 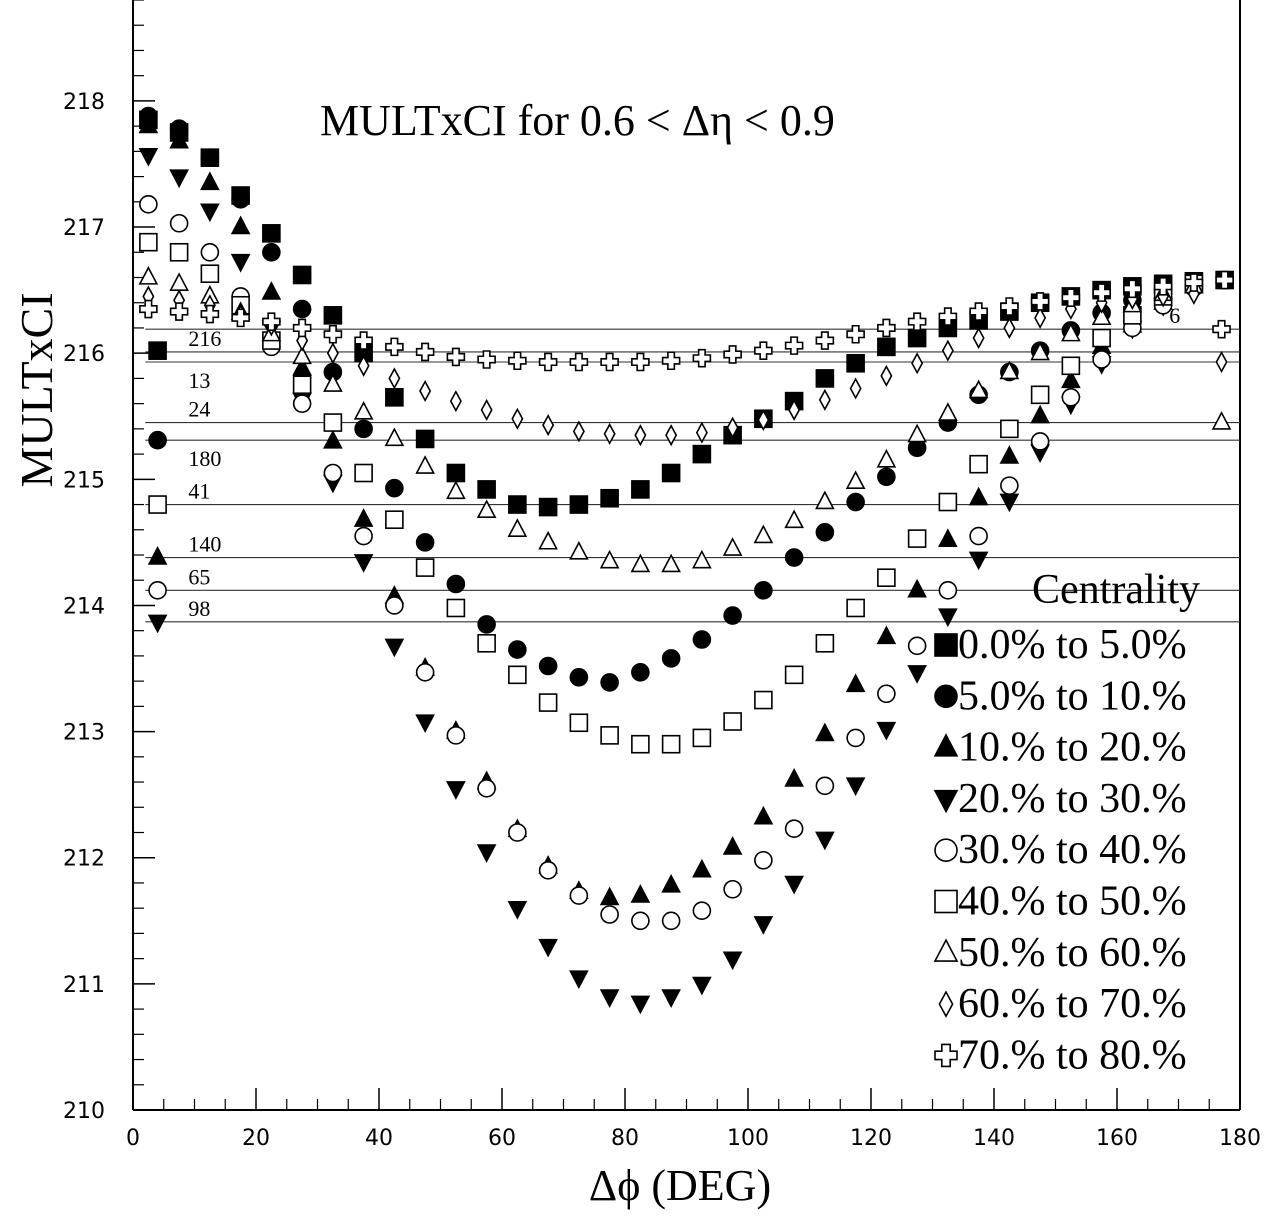 What do you see at coordinates (1116, 590) in the screenshot?
I see `legend-title: Centrality` at bounding box center [1116, 590].